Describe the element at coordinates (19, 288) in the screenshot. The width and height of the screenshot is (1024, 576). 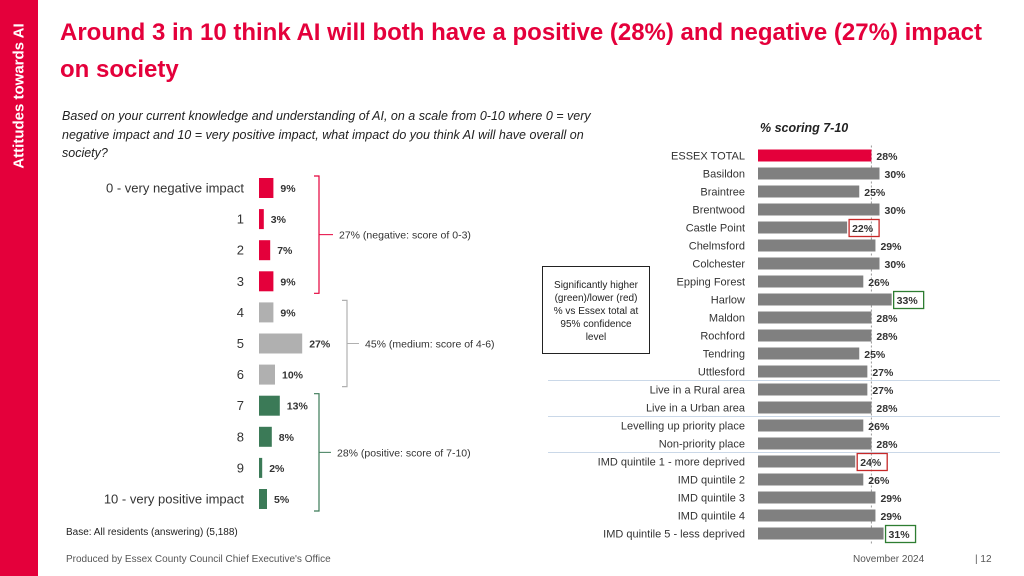
I see `sidebar-band: Attitudes towards AI` at that location.